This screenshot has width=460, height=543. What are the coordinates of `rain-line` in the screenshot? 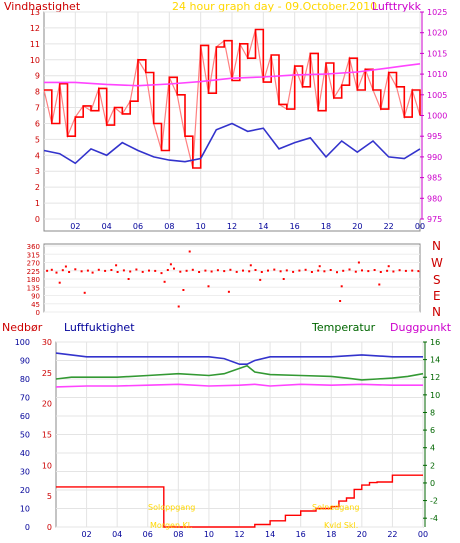 It's located at (239, 501).